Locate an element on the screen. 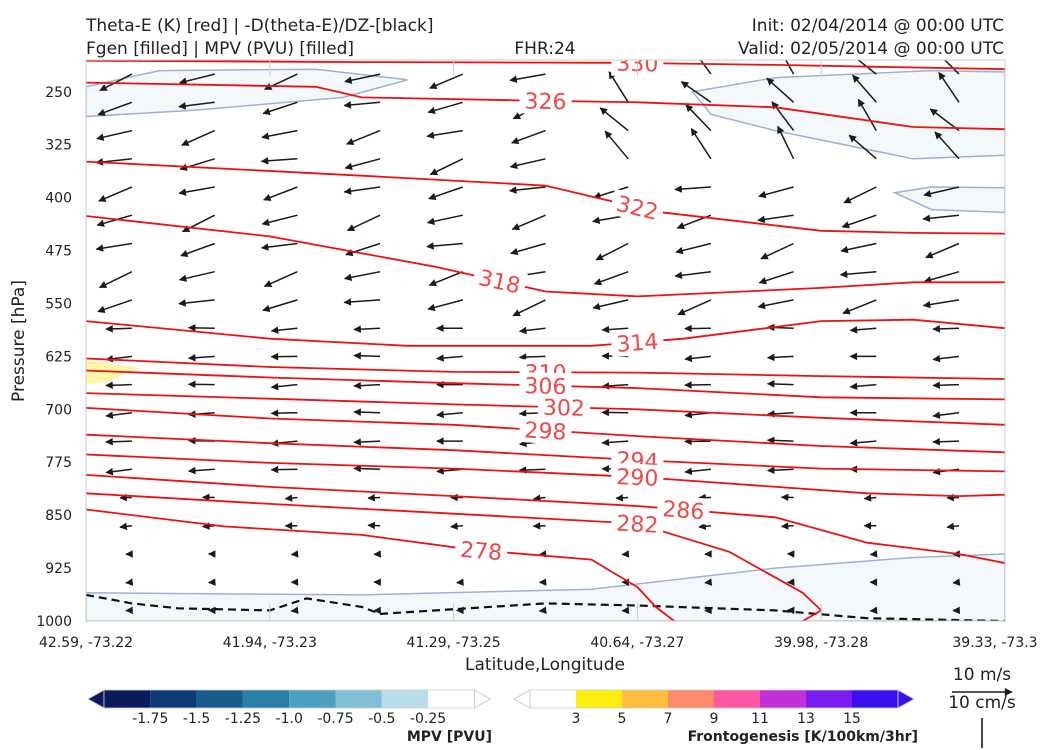 The image size is (1050, 750). fgen-colorbar-tick: 5 is located at coordinates (622, 719).